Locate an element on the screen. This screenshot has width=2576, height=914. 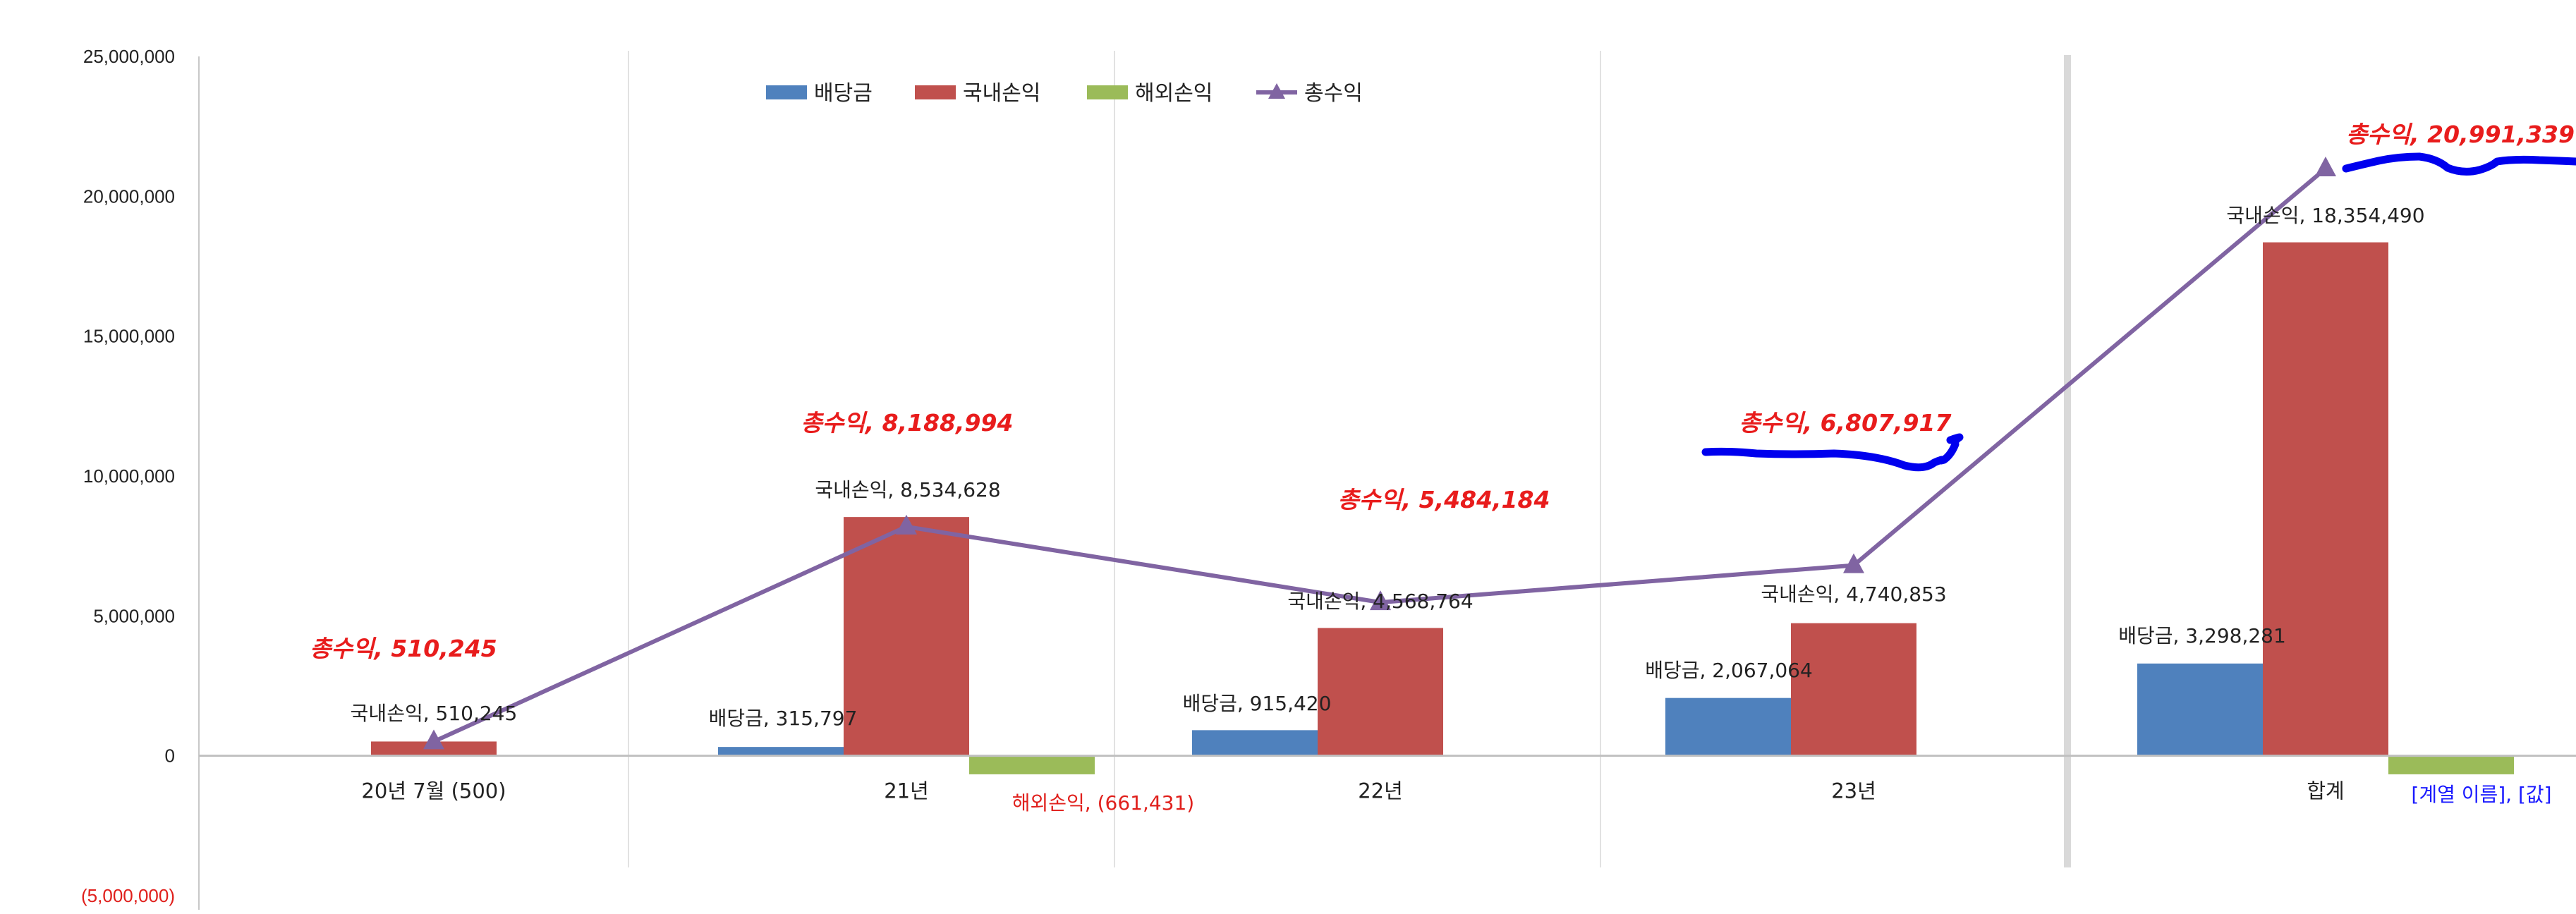
data-label: 배당금, 3,298,281 is located at coordinates (2202, 635).